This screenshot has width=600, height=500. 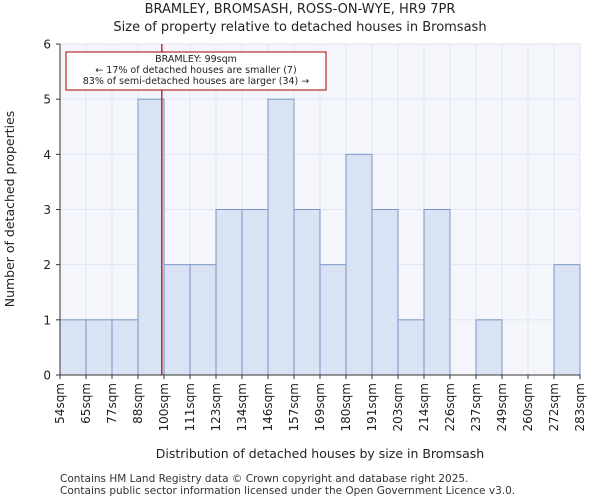 What do you see at coordinates (47, 320) in the screenshot?
I see `y-tick-label: 1` at bounding box center [47, 320].